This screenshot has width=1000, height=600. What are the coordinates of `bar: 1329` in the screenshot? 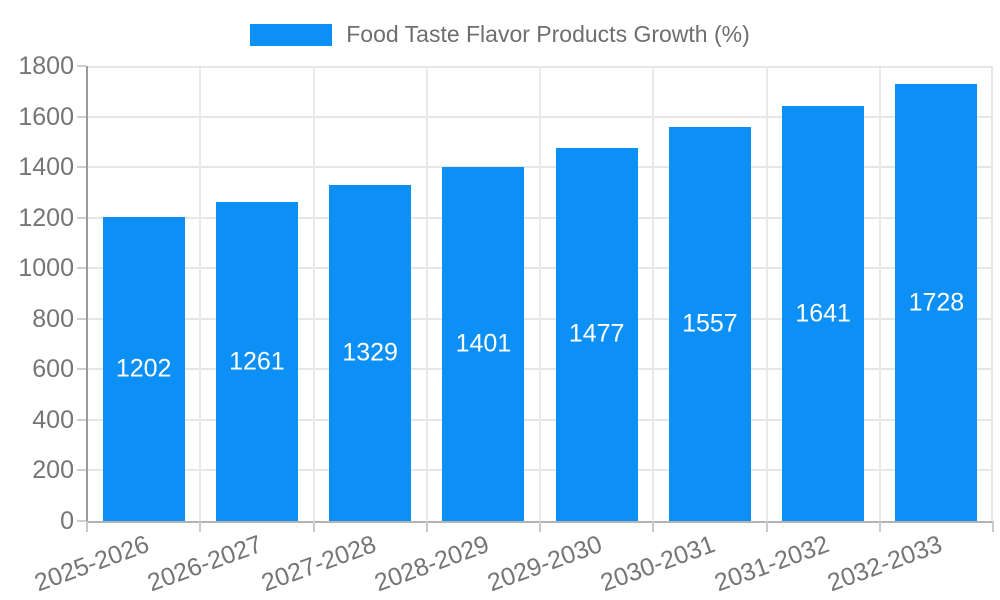 It's located at (370, 353).